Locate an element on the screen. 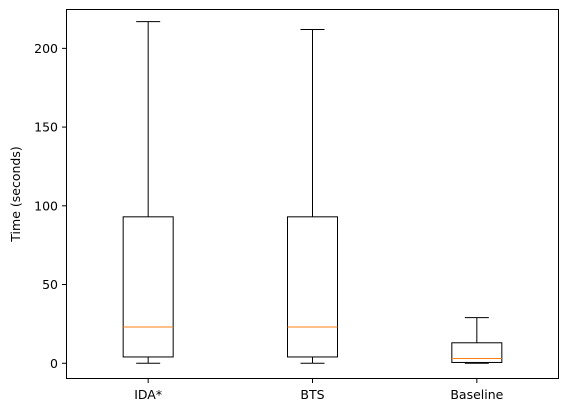  y-tick-label: 0 is located at coordinates (54, 363).